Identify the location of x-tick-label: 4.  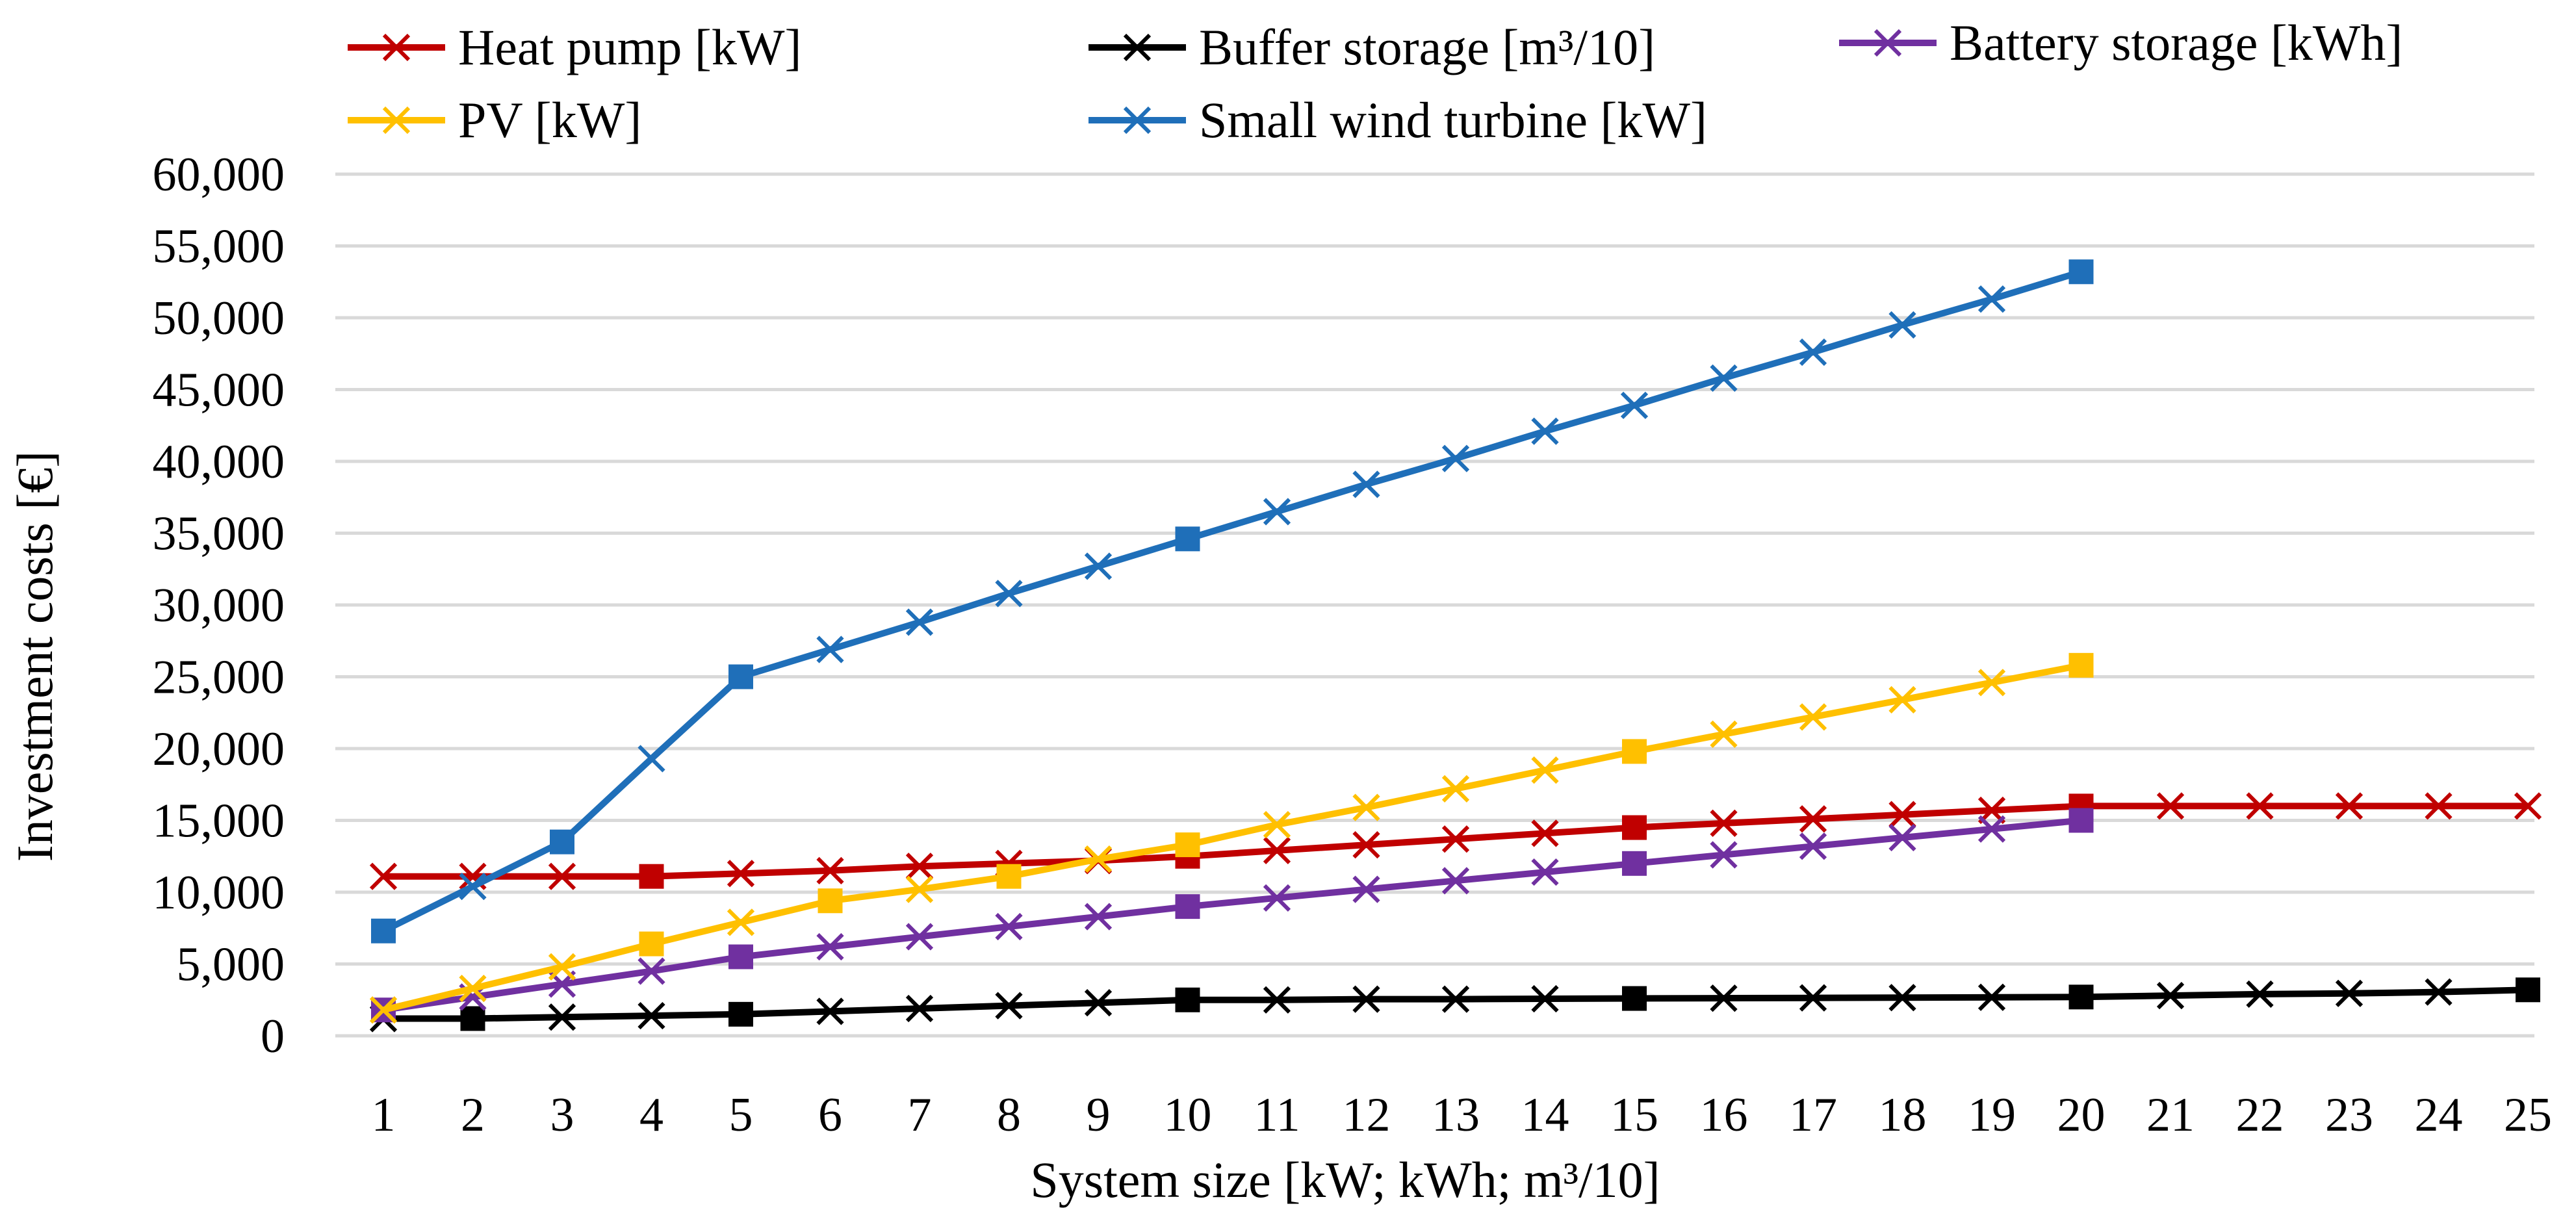
(651, 1115).